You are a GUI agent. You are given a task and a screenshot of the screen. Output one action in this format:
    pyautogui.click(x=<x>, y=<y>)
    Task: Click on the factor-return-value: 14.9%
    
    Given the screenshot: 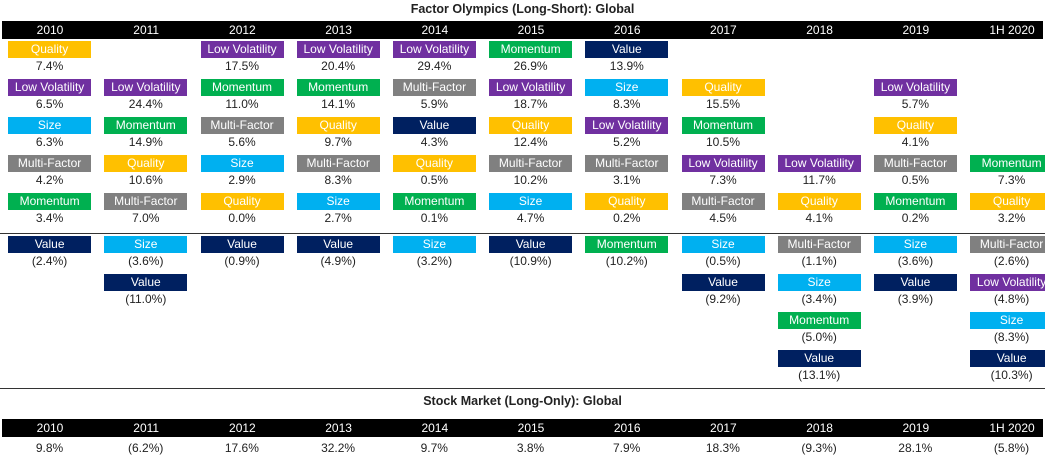 What is the action you would take?
    pyautogui.click(x=145, y=142)
    